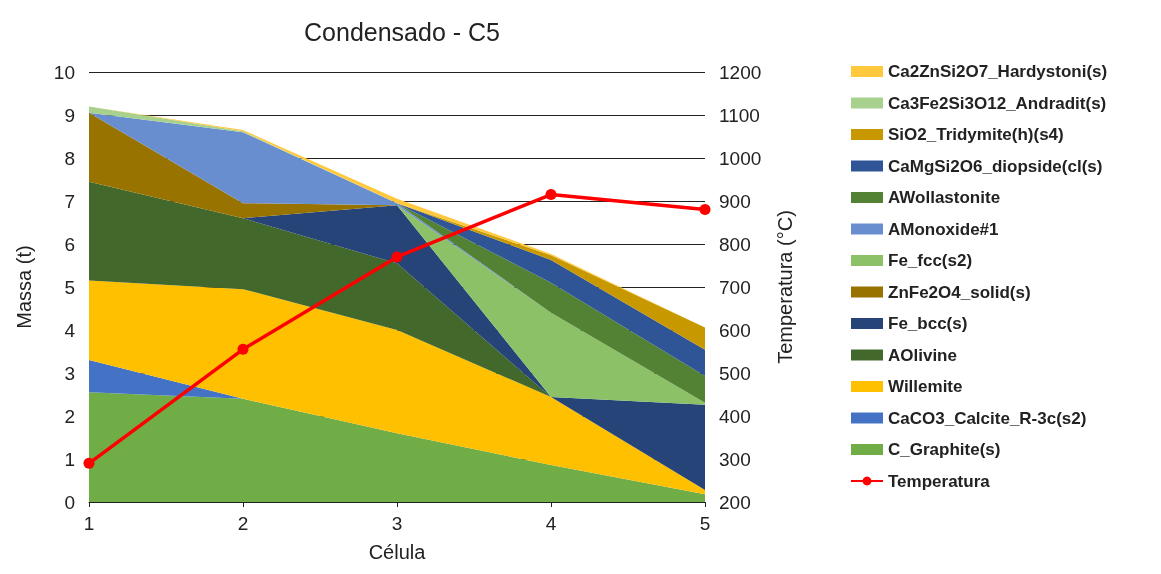 The image size is (1161, 574). What do you see at coordinates (735, 201) in the screenshot?
I see `y2-tick-label: 900` at bounding box center [735, 201].